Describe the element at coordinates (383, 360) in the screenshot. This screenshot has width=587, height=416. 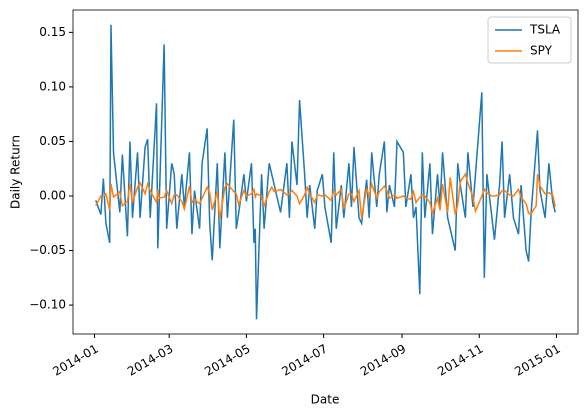
I see `x-tick-label: 2014-09` at that location.